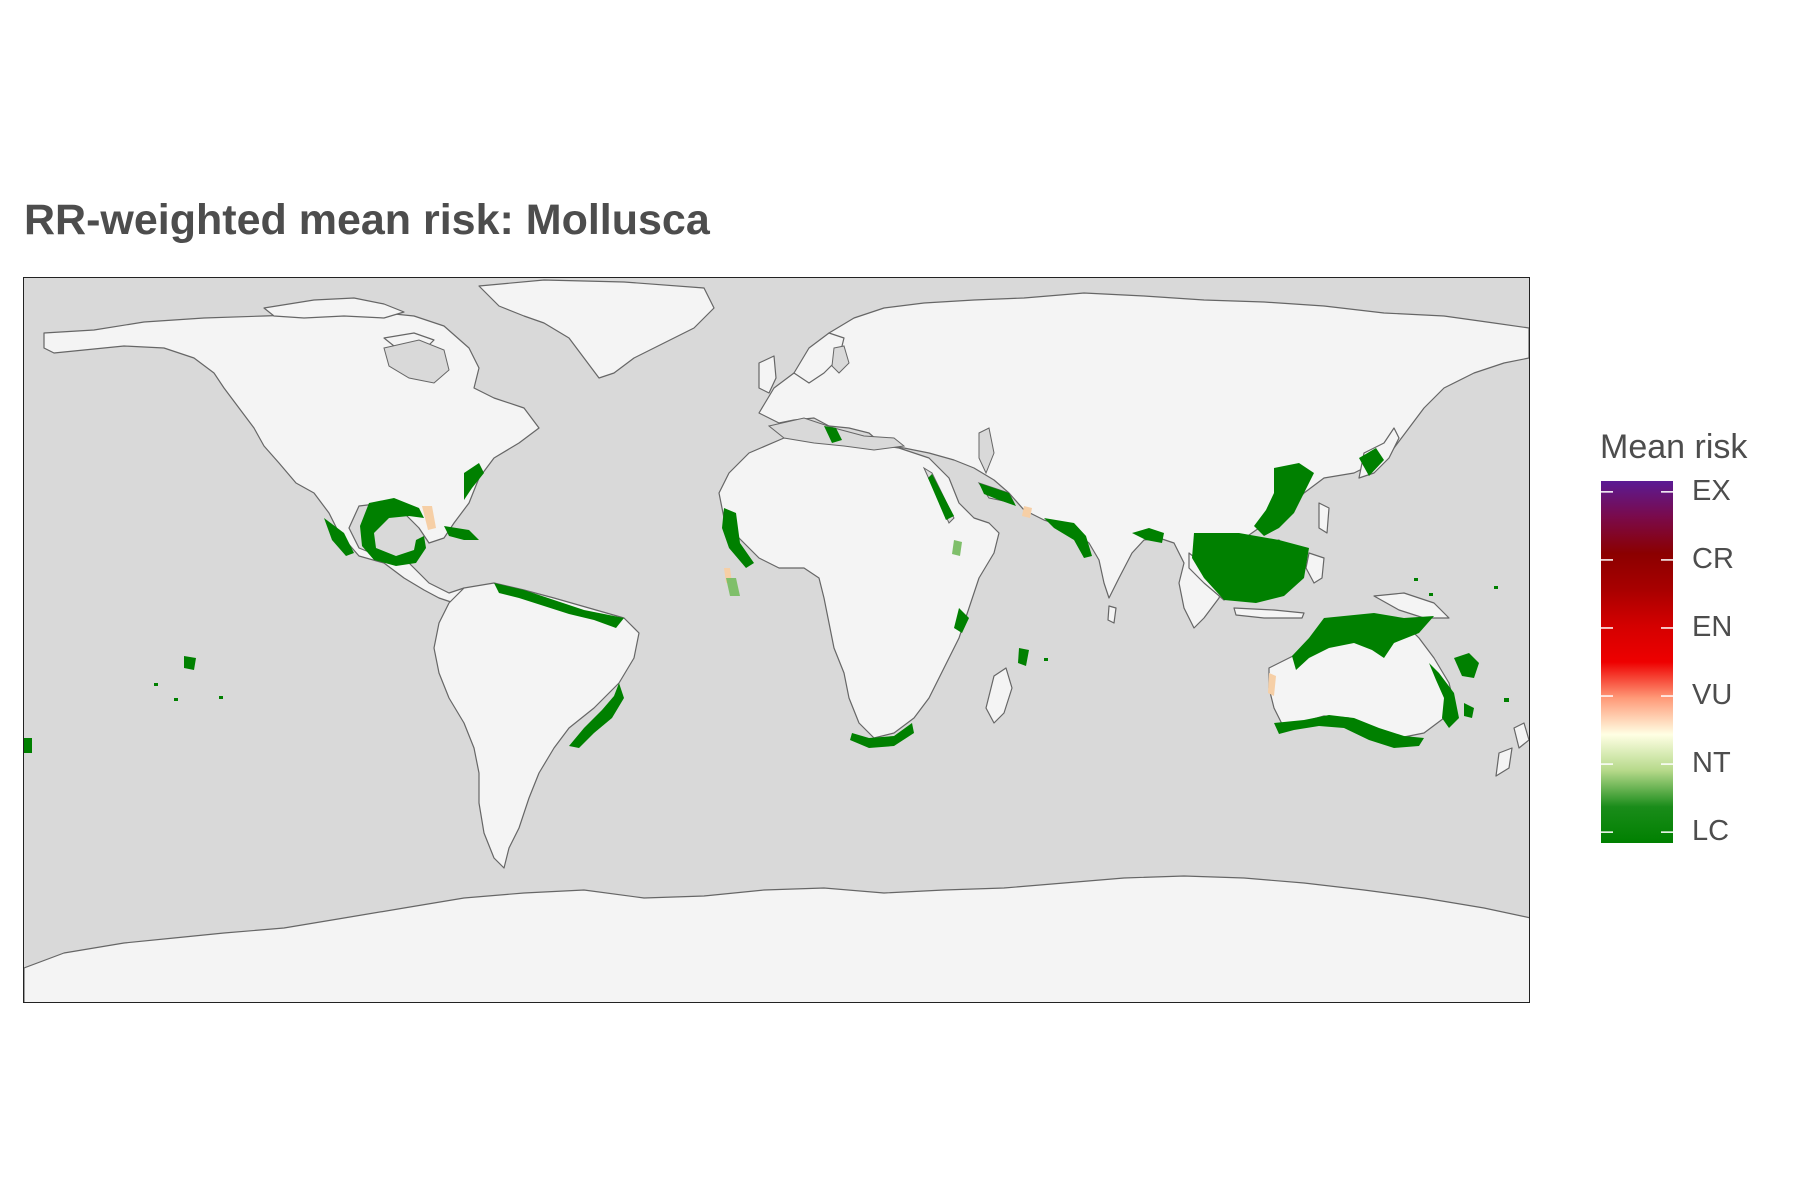  I want to click on risk-lc-melanesia, so click(1466, 665).